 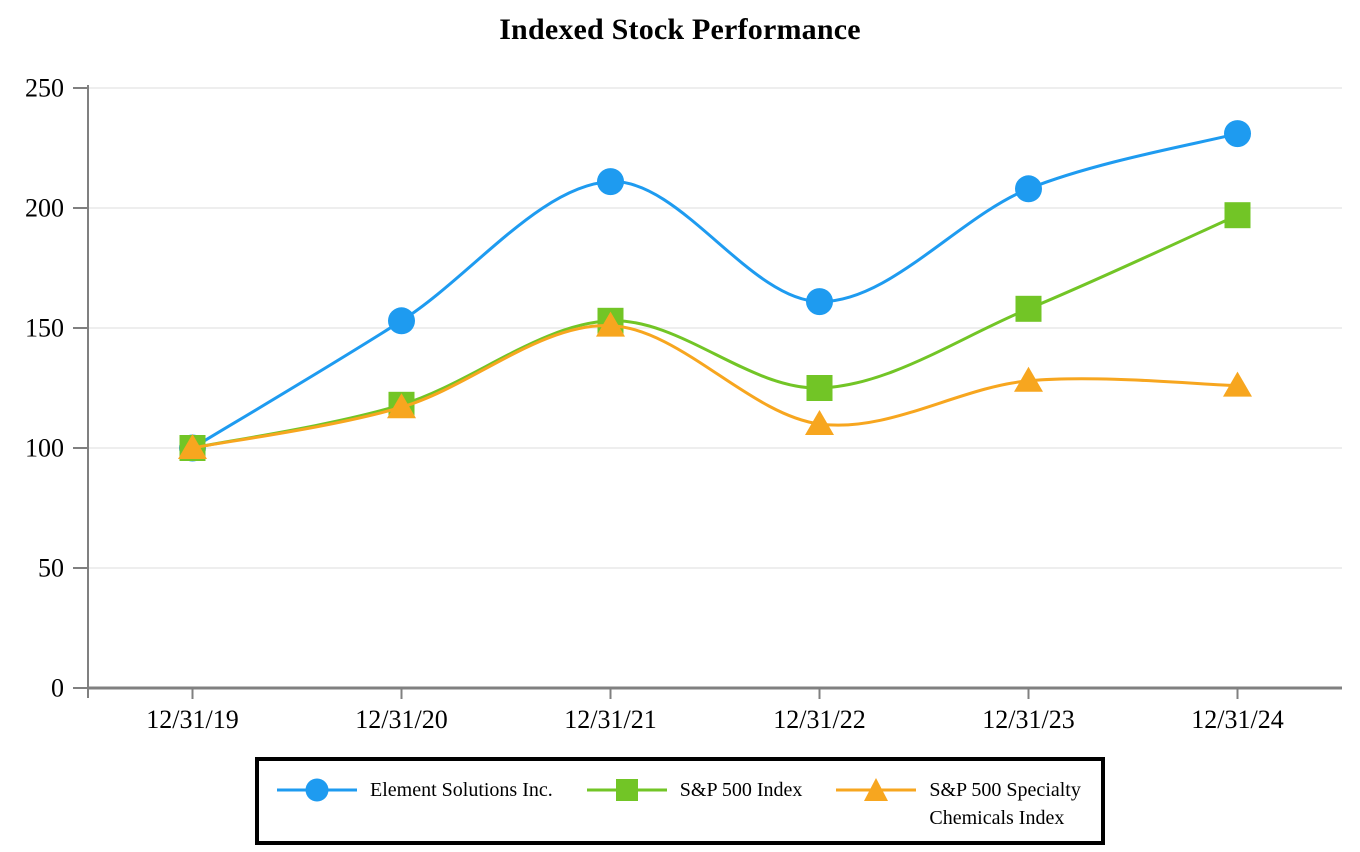 What do you see at coordinates (1005, 804) in the screenshot?
I see `legend-label: S&P 500 Specialty Chemicals Index` at bounding box center [1005, 804].